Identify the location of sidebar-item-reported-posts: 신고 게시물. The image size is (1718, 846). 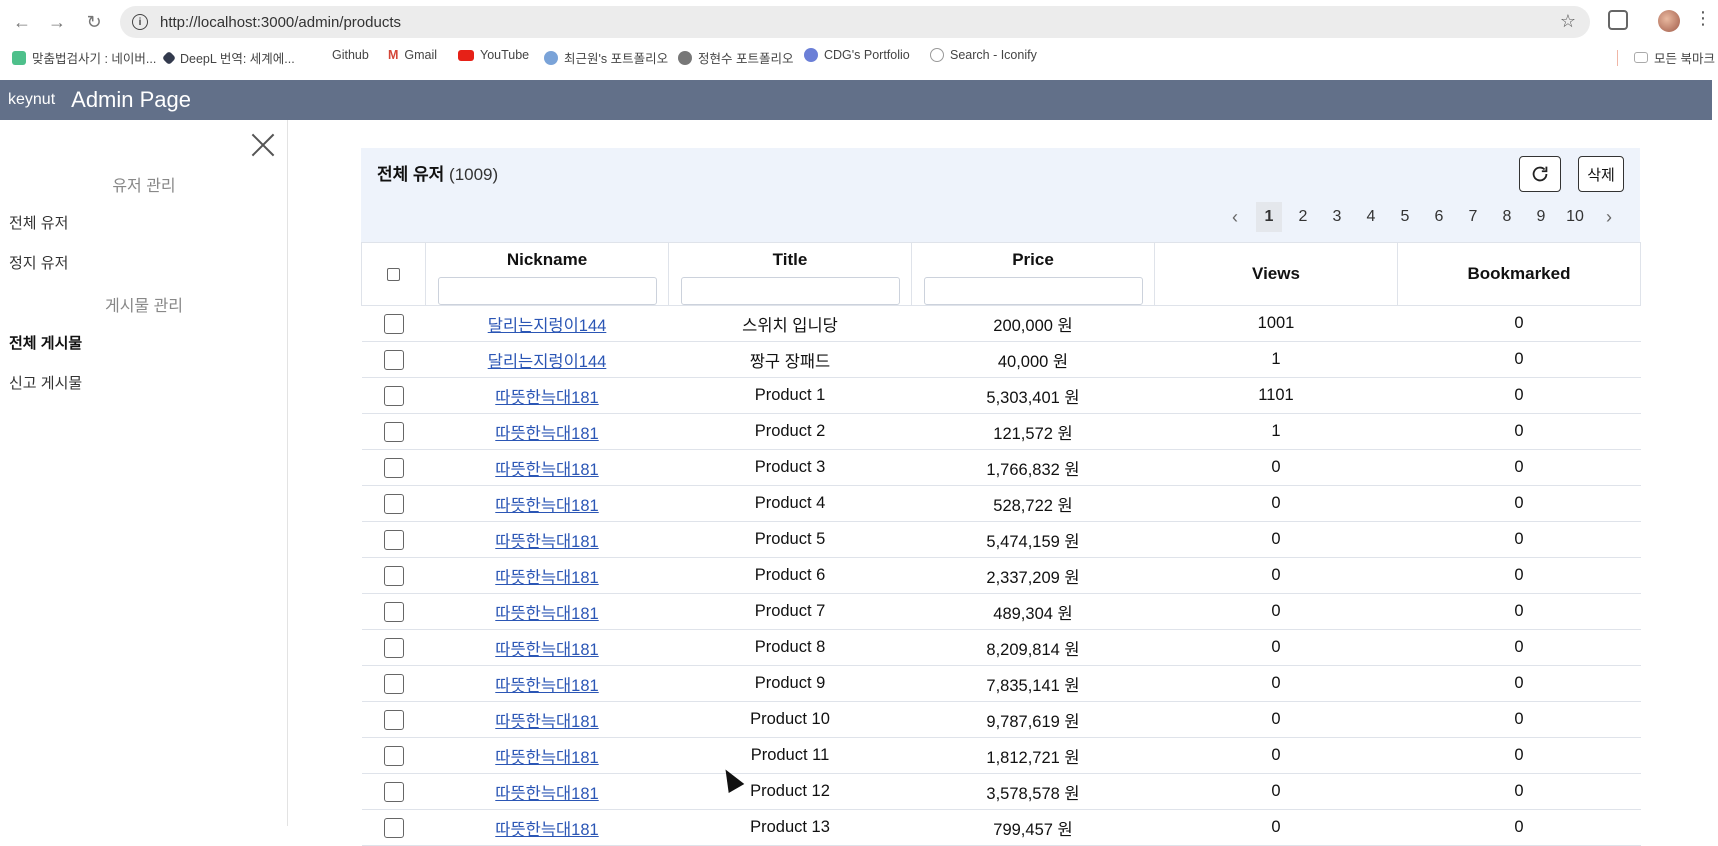
(46, 383).